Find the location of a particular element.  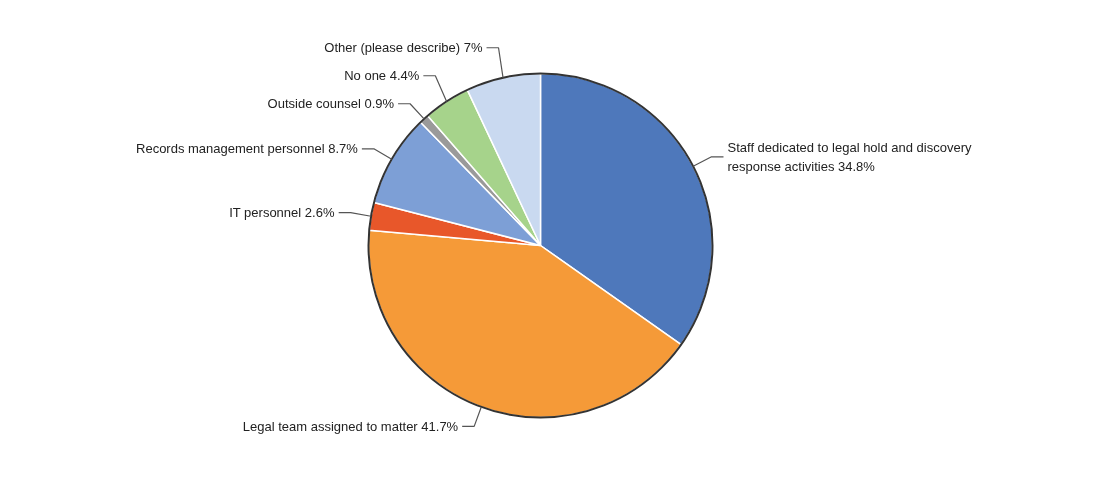

slice-label: IT personnel 2.6% is located at coordinates (282, 213).